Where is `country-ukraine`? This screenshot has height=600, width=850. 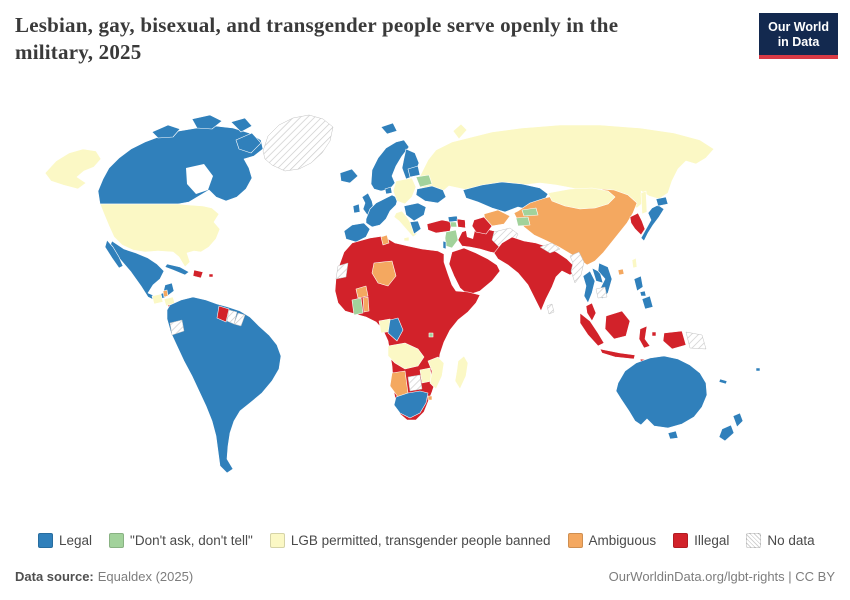 country-ukraine is located at coordinates (431, 194).